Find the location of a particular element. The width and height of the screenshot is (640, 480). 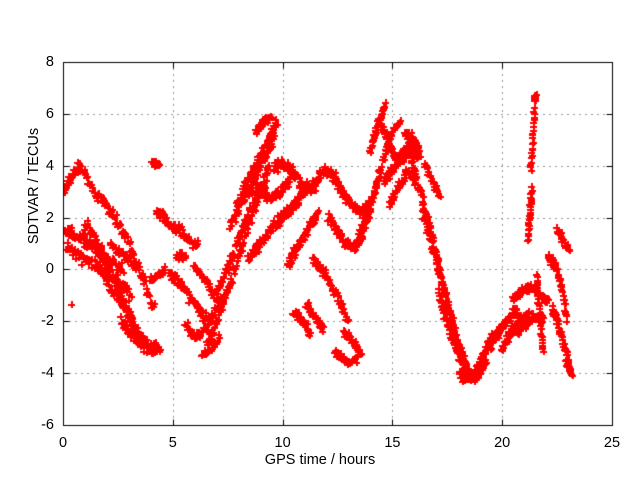

y-tick-label: 6 is located at coordinates (49, 113).